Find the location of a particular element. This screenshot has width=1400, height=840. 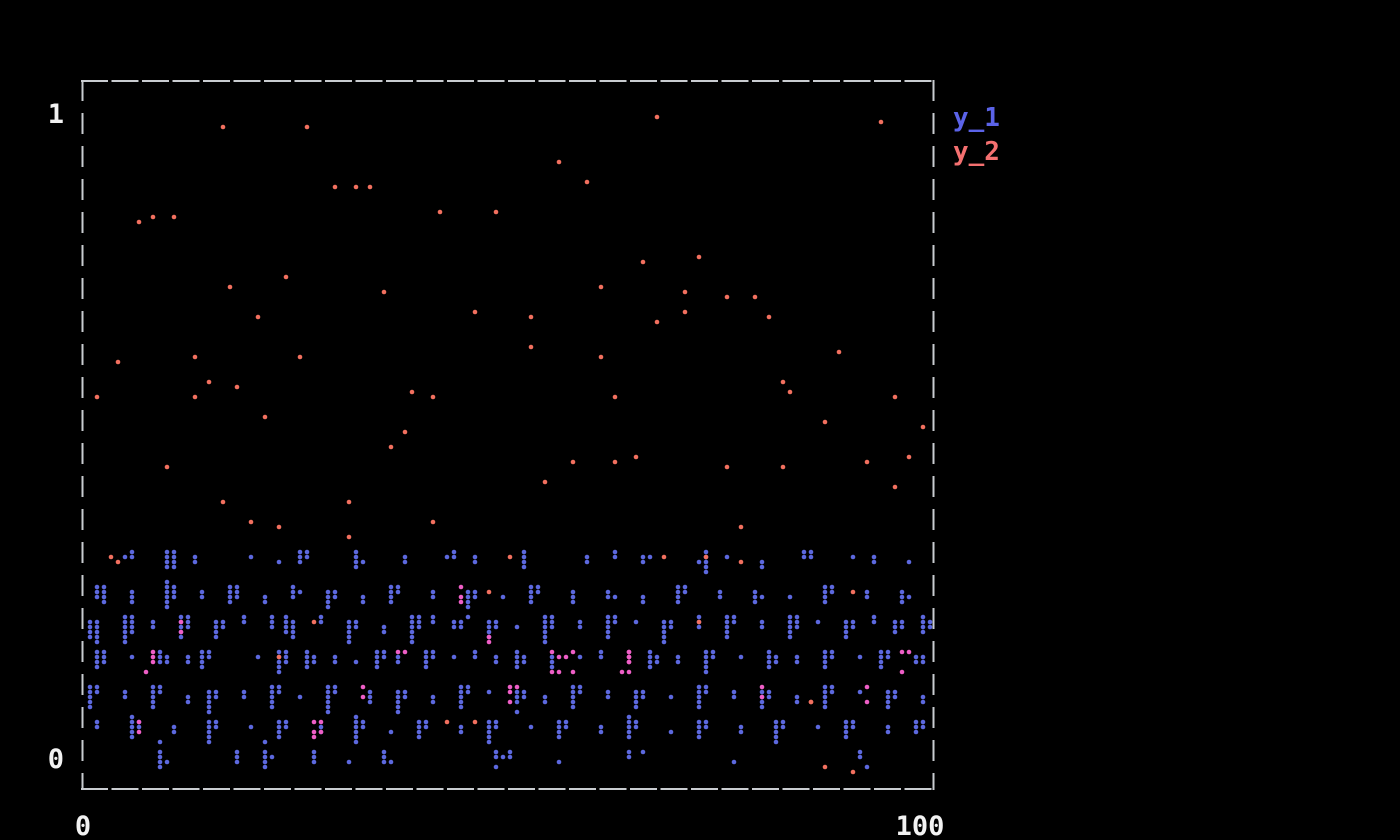

y-axis-tick-bottom: 0 is located at coordinates (55, 759).